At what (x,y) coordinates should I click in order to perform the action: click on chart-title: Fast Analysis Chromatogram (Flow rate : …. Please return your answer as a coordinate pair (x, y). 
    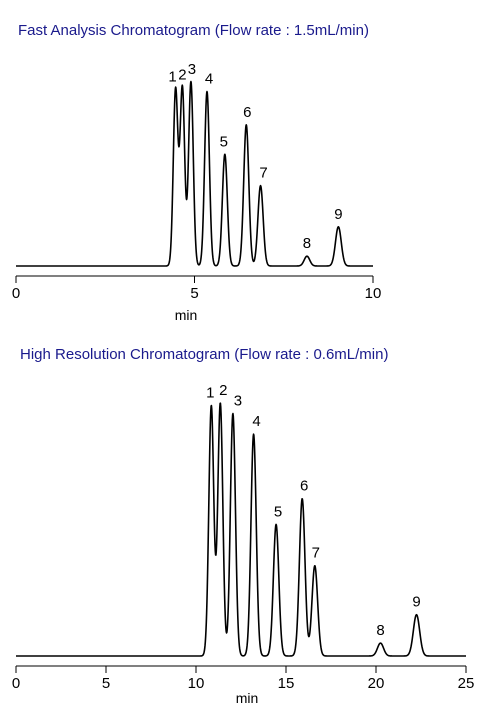
    Looking at the image, I should click on (193, 30).